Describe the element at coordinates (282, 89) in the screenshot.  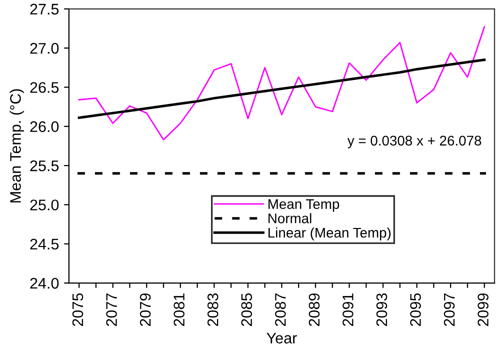
I see `line-series` at that location.